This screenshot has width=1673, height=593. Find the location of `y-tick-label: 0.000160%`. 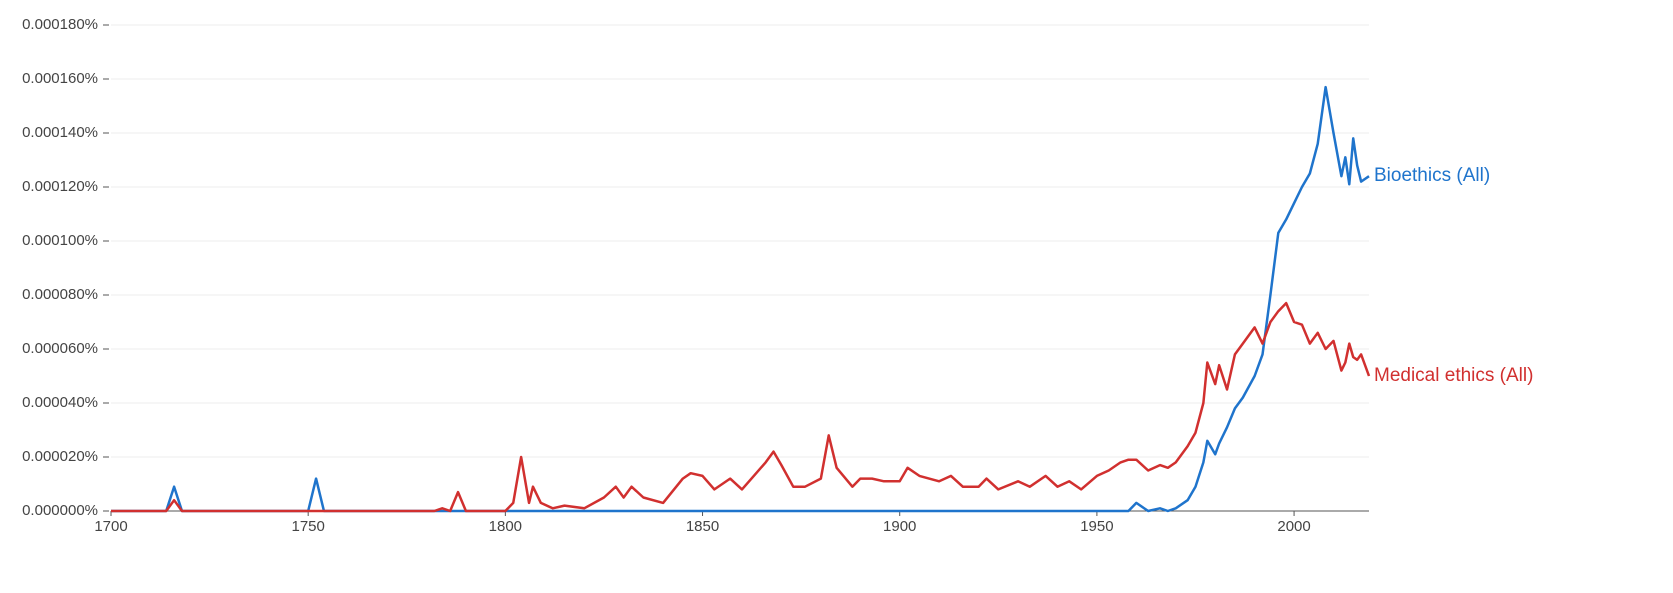

y-tick-label: 0.000160% is located at coordinates (60, 78).